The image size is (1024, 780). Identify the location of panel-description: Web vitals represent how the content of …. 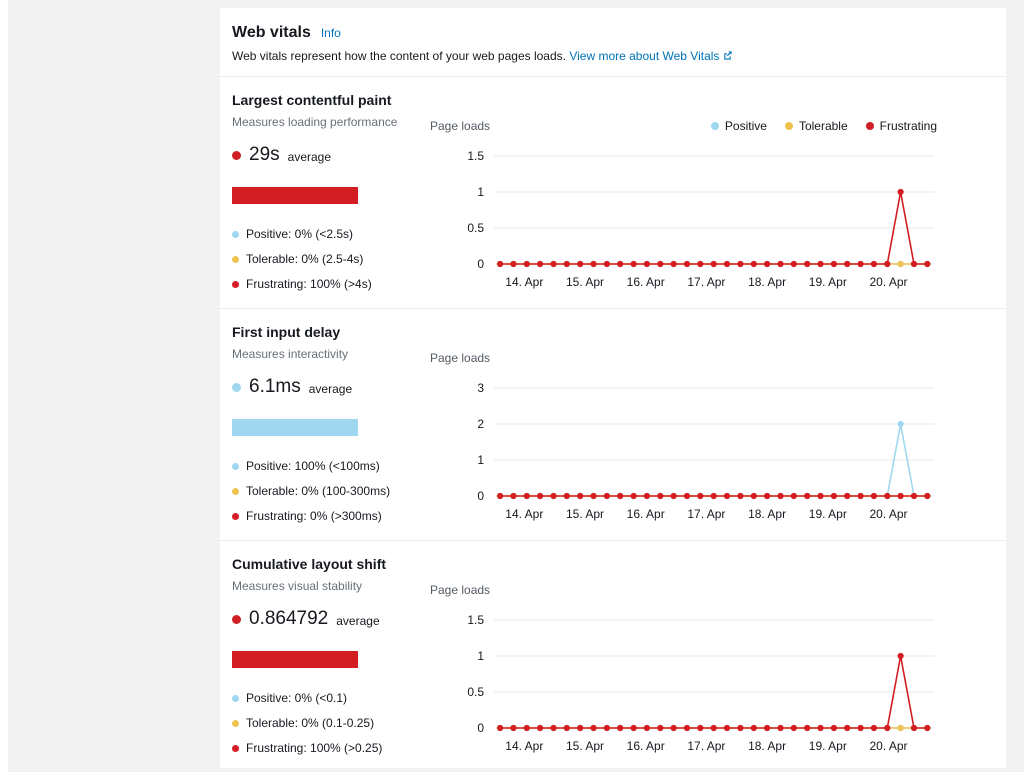
(609, 56).